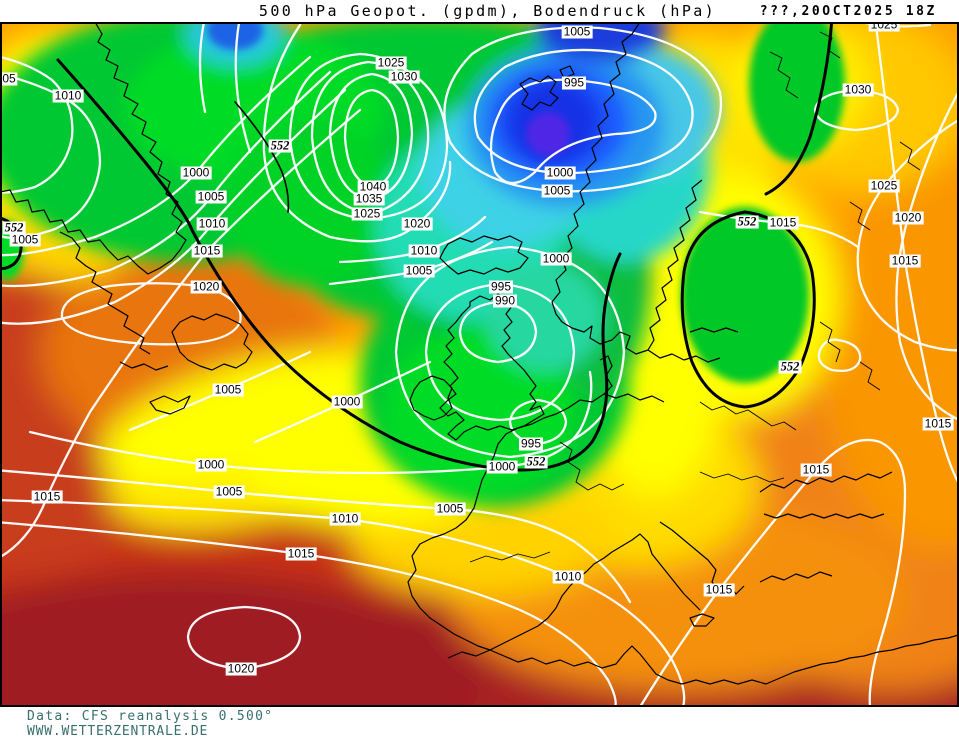  I want to click on pressure-label: 990, so click(505, 300).